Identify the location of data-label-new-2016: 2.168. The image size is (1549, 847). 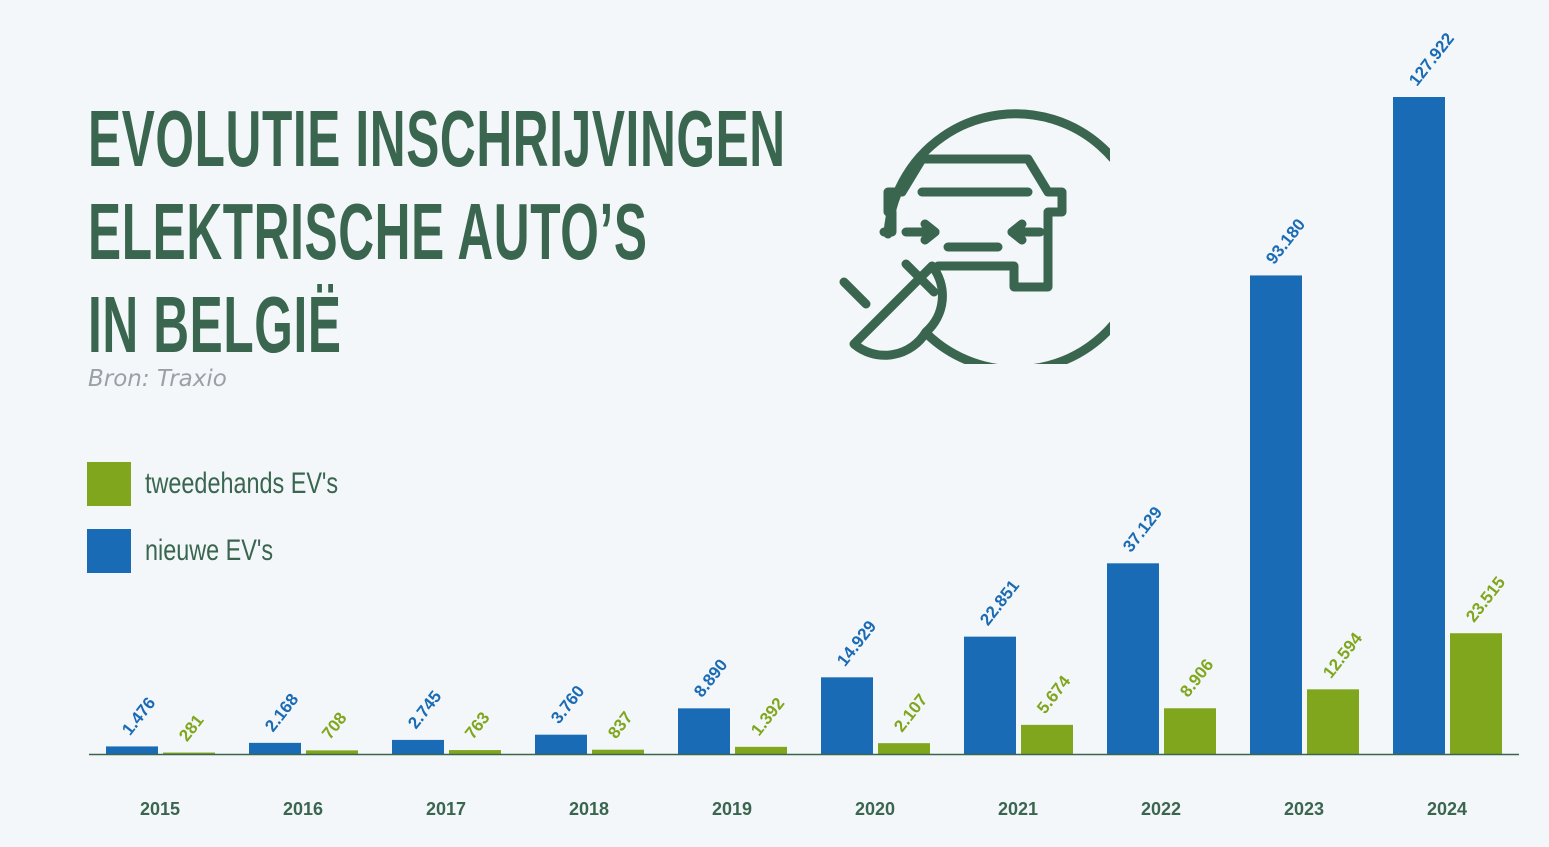
(281, 712).